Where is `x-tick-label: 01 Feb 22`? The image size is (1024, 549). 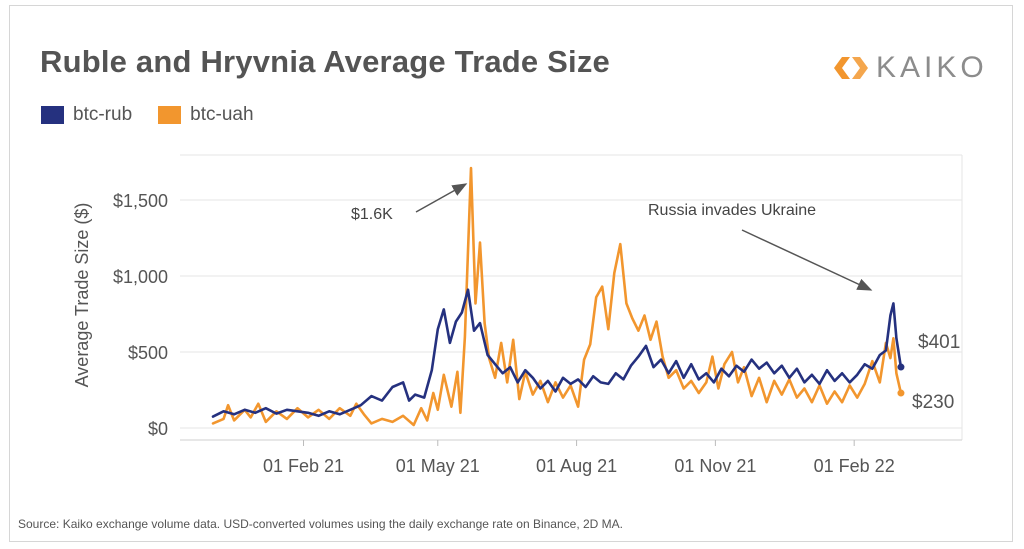
x-tick-label: 01 Feb 22 is located at coordinates (854, 466).